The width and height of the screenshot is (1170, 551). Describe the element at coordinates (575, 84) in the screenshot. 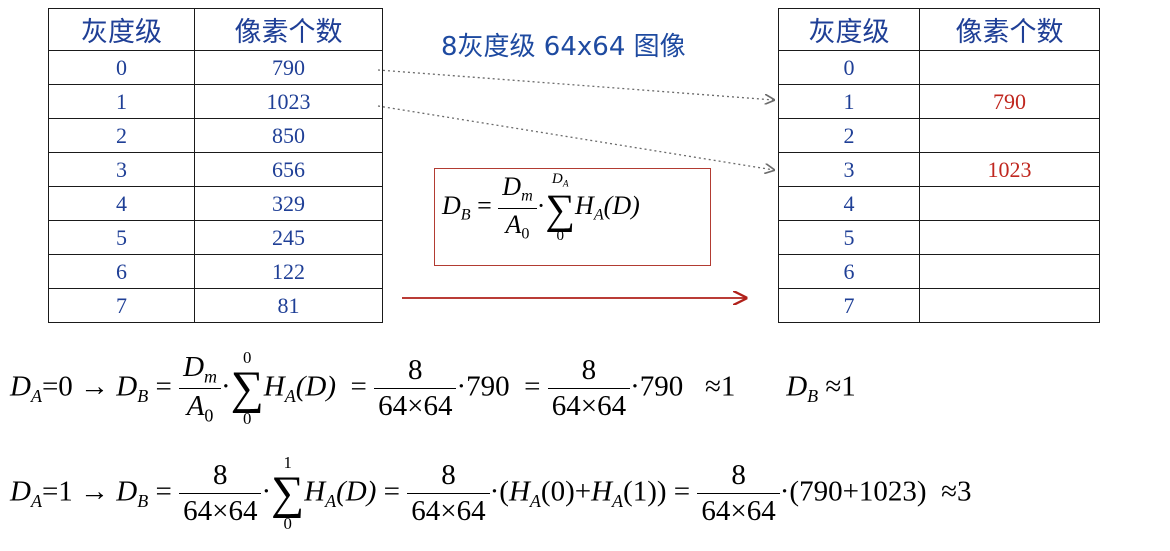

I see `dotted-arrow-level0-to-level1` at that location.